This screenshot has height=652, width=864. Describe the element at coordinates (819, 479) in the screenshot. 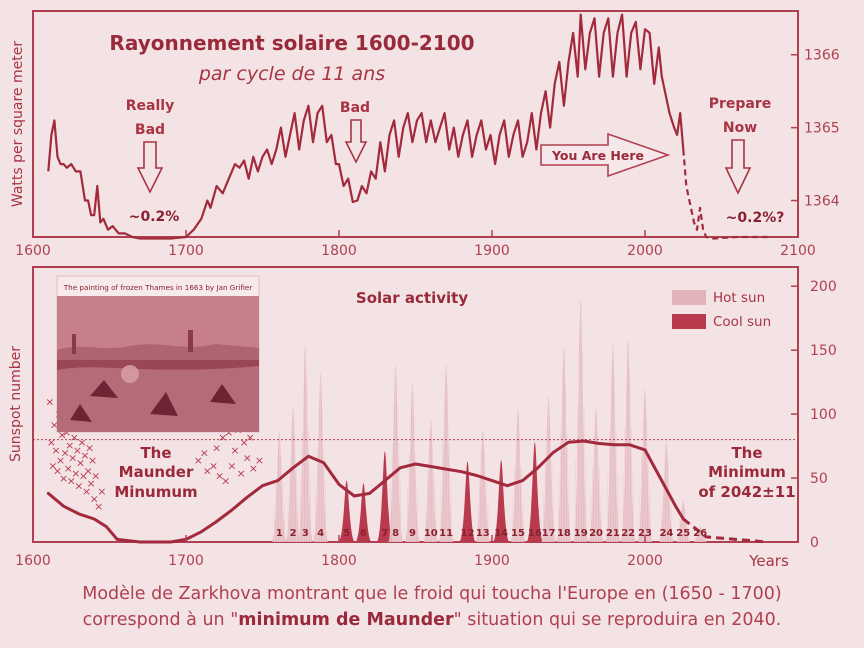

I see `y-tick-label: 50` at that location.